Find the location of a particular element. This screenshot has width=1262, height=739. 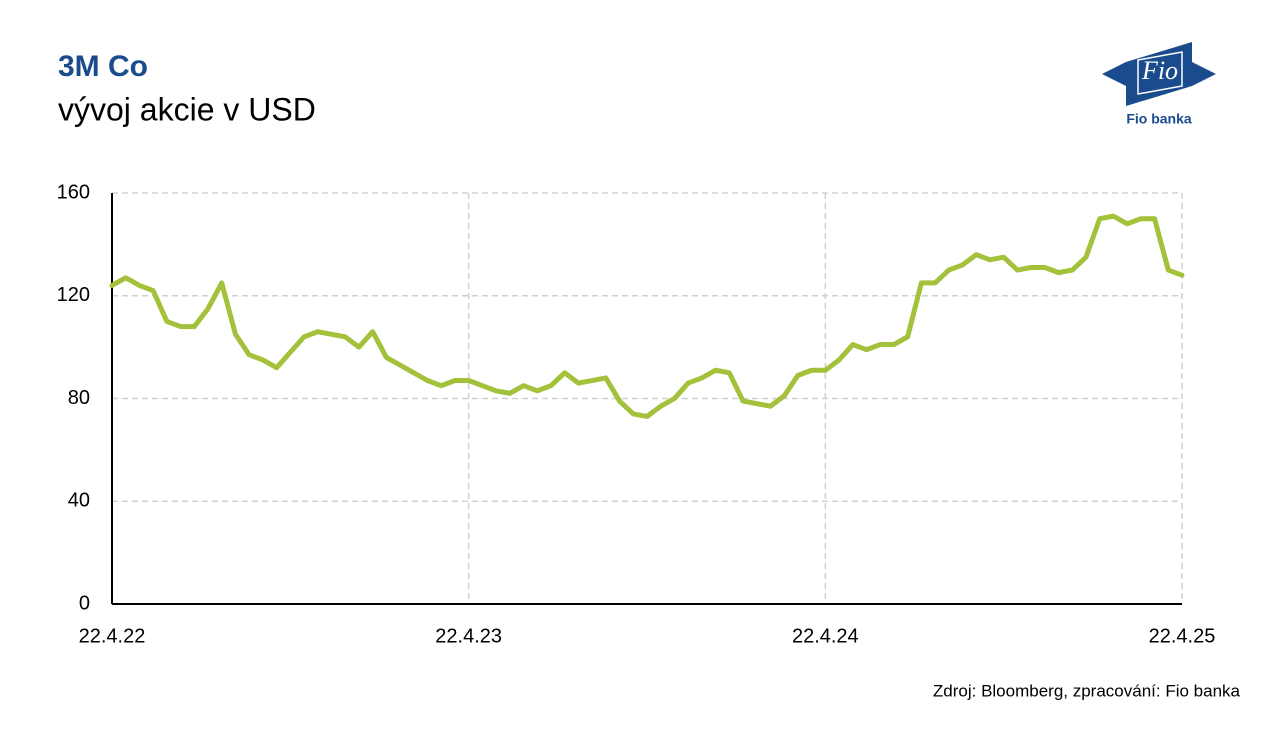

y-tick-label: 160 is located at coordinates (73, 192).